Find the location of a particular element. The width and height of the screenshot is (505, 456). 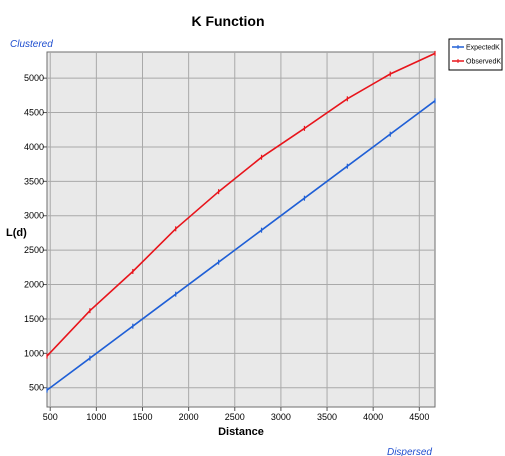

y-axis-ticks: 500 1000 1500 2000 2500 3000 3500 4000 4500 5000 is located at coordinates (35, 233).